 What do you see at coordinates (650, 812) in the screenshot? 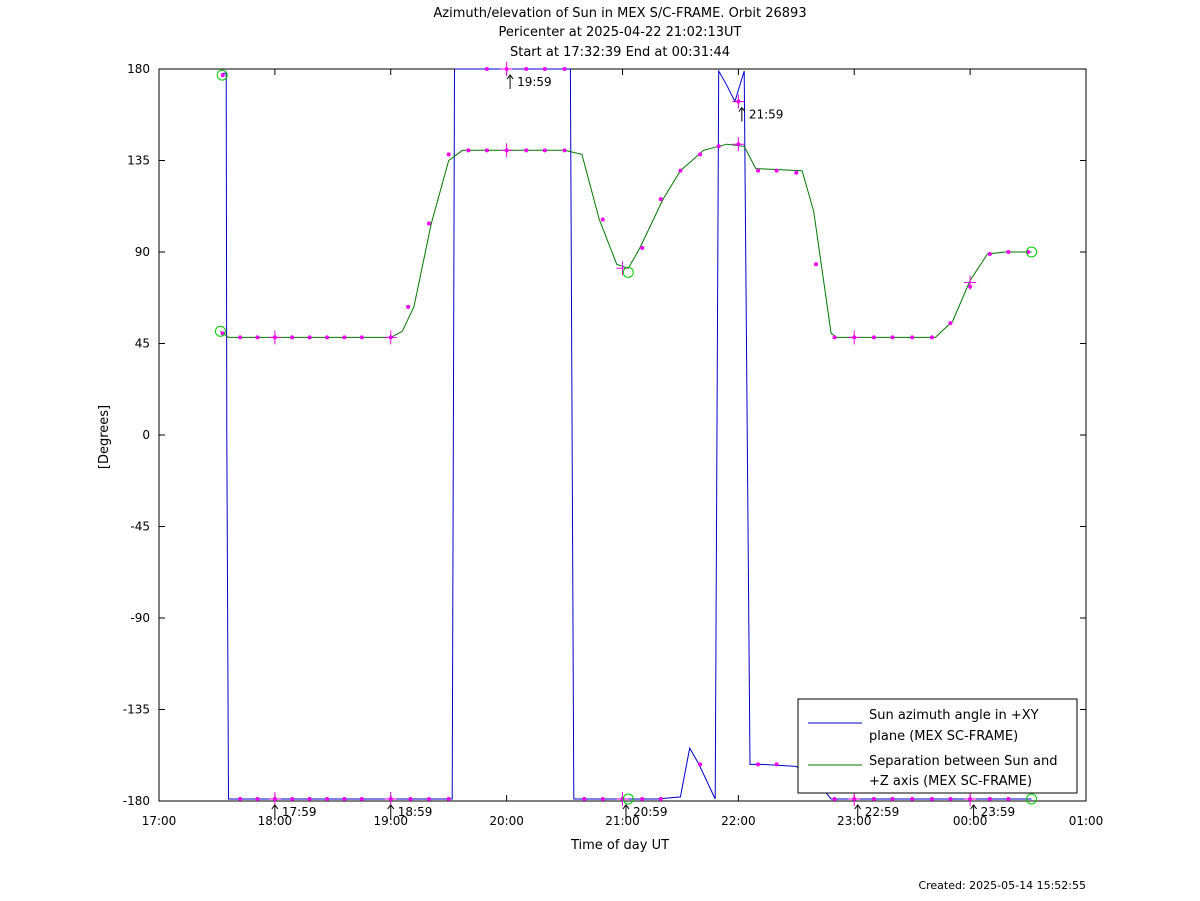
I see `time-annotation-label: 20:59` at bounding box center [650, 812].